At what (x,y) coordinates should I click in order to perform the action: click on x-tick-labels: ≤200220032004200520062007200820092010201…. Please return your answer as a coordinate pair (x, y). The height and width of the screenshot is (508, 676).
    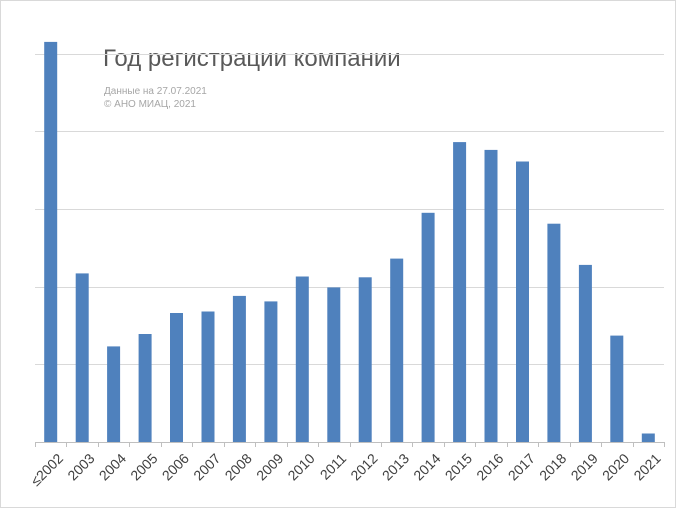
    Looking at the image, I should click on (345, 469).